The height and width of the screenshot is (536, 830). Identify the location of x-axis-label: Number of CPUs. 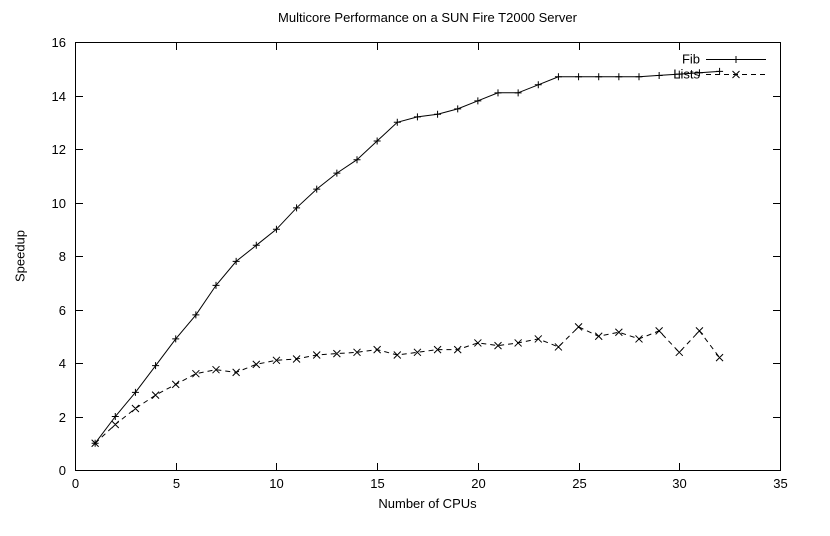
(427, 503).